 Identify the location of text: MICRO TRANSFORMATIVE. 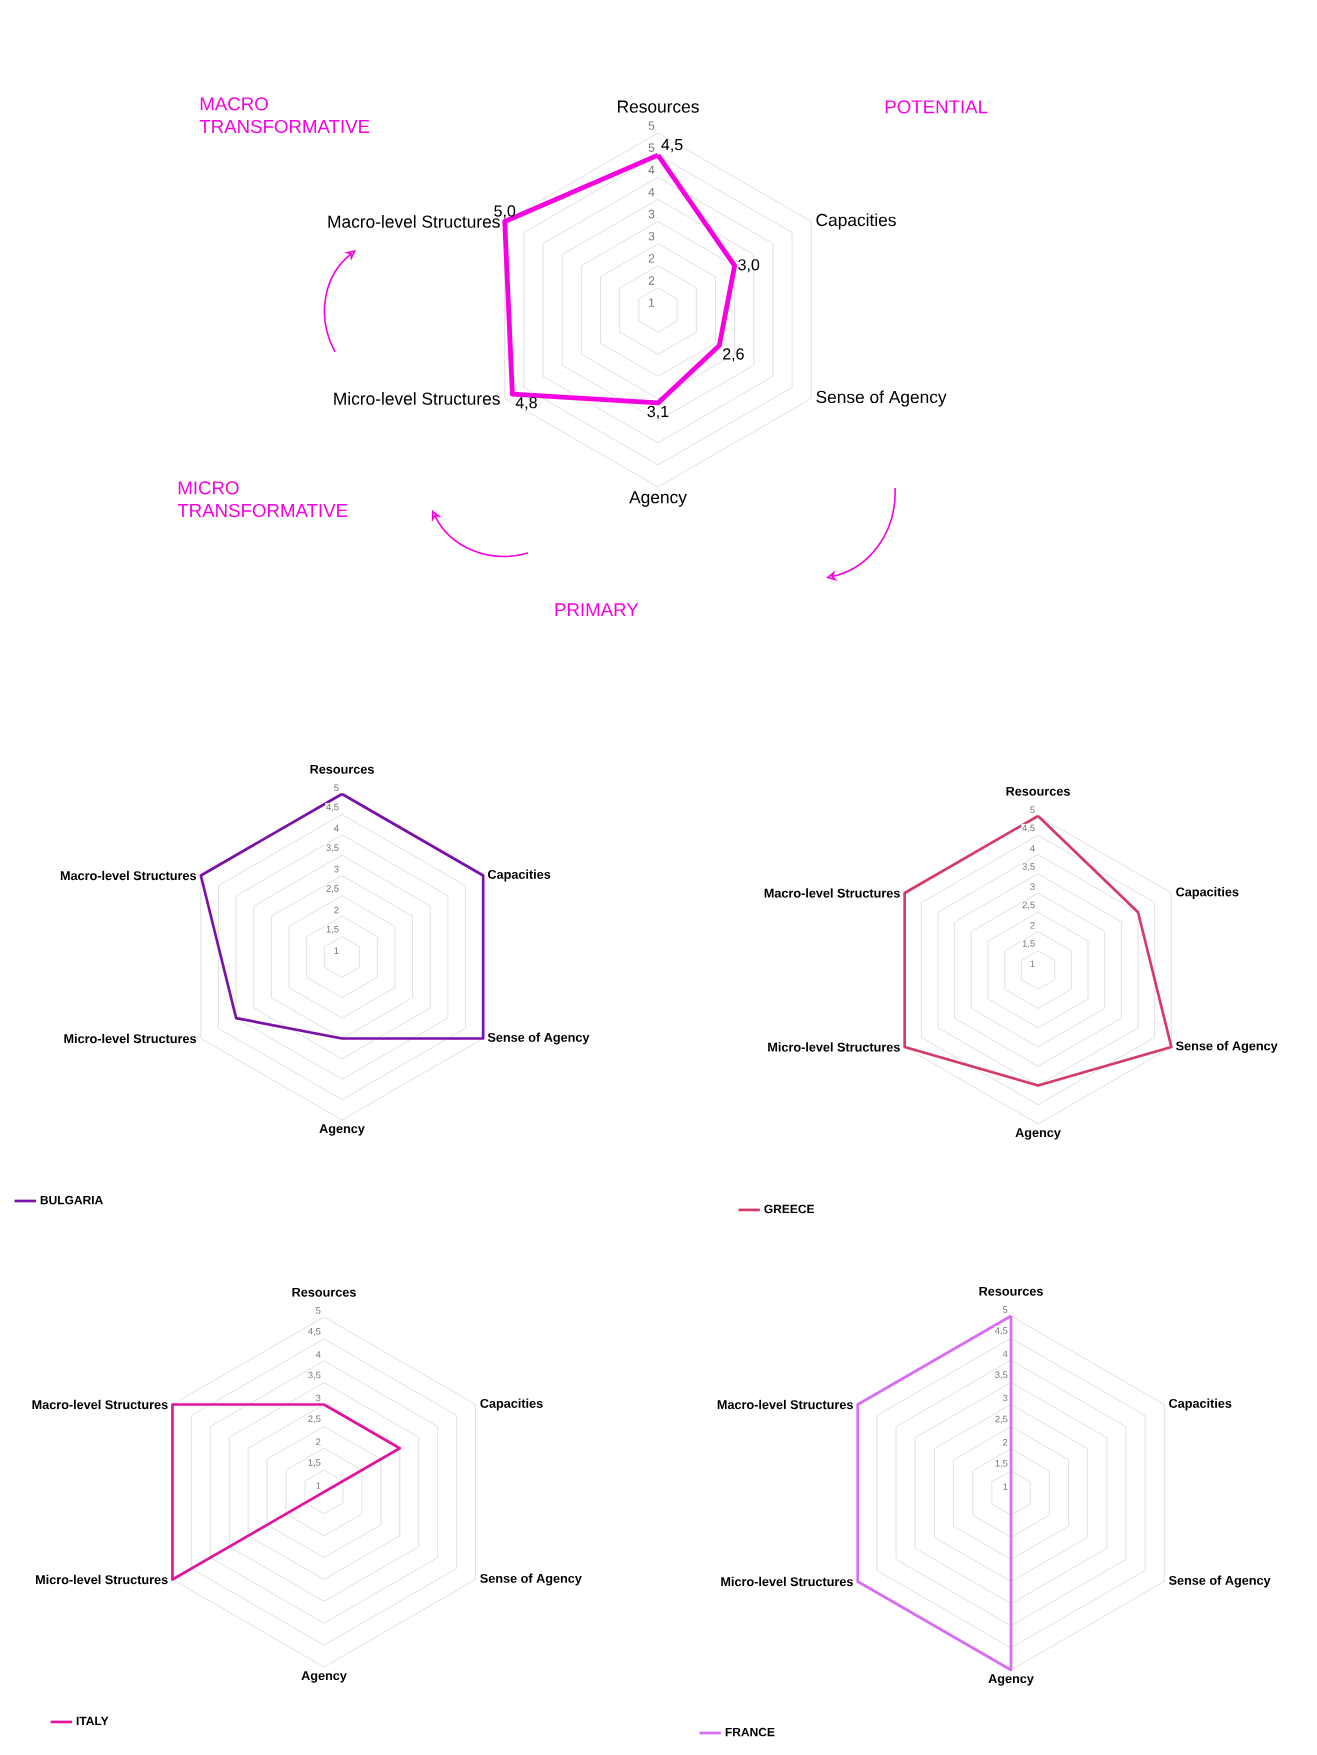
(262, 499).